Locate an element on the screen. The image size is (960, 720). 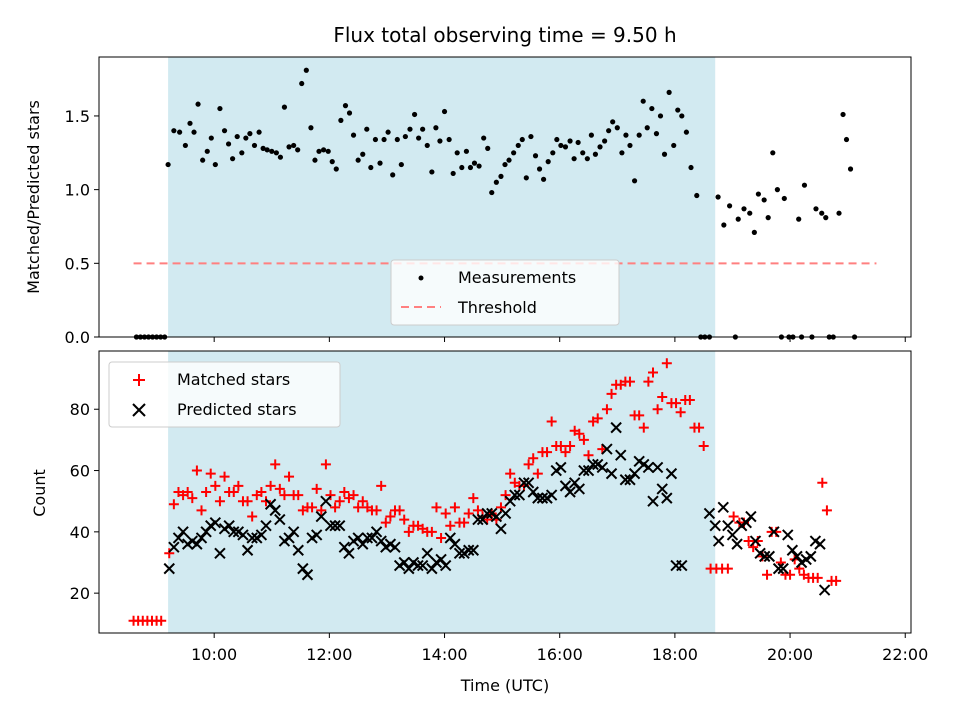
bottom-y-tick-label: 60 is located at coordinates (80, 471).